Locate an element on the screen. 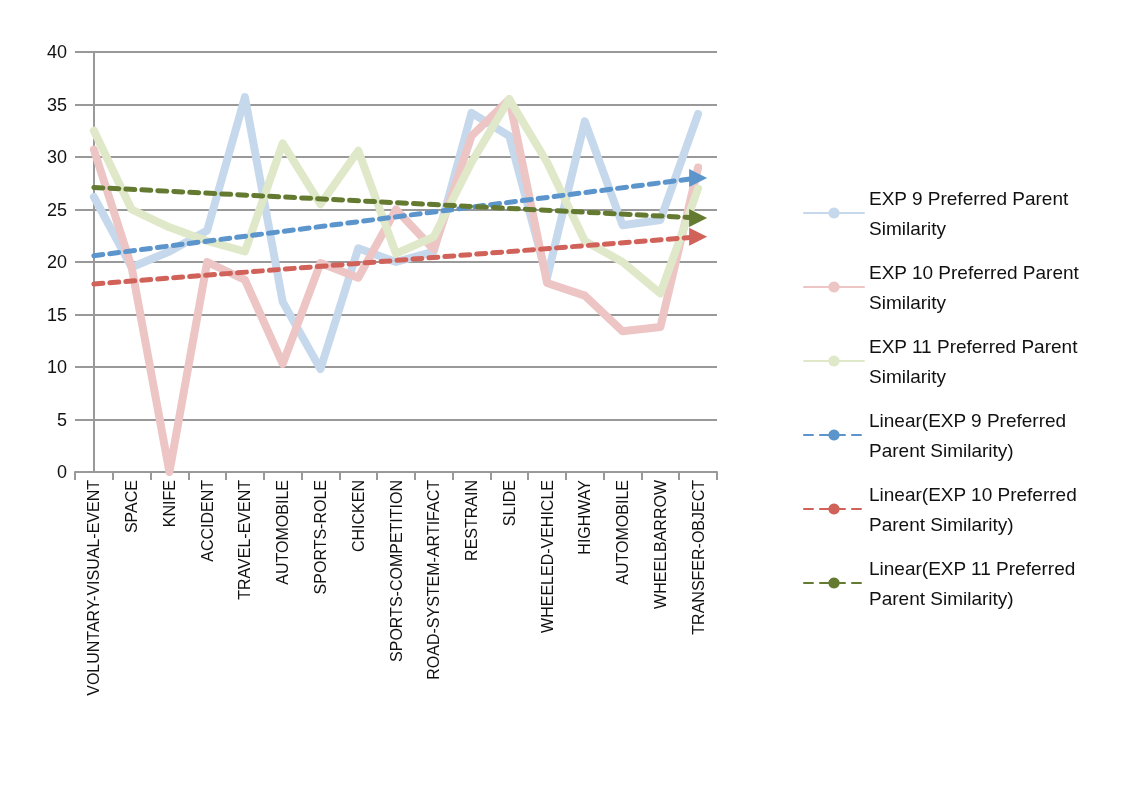 The height and width of the screenshot is (796, 1144). x-tick-label: HIGHWAY is located at coordinates (585, 517).